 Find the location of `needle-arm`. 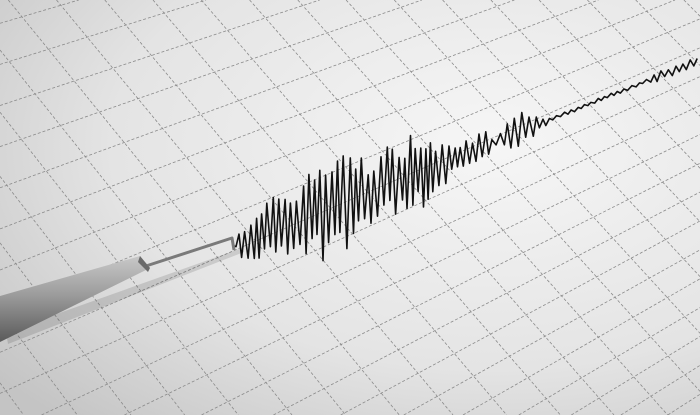

needle-arm is located at coordinates (75, 299).